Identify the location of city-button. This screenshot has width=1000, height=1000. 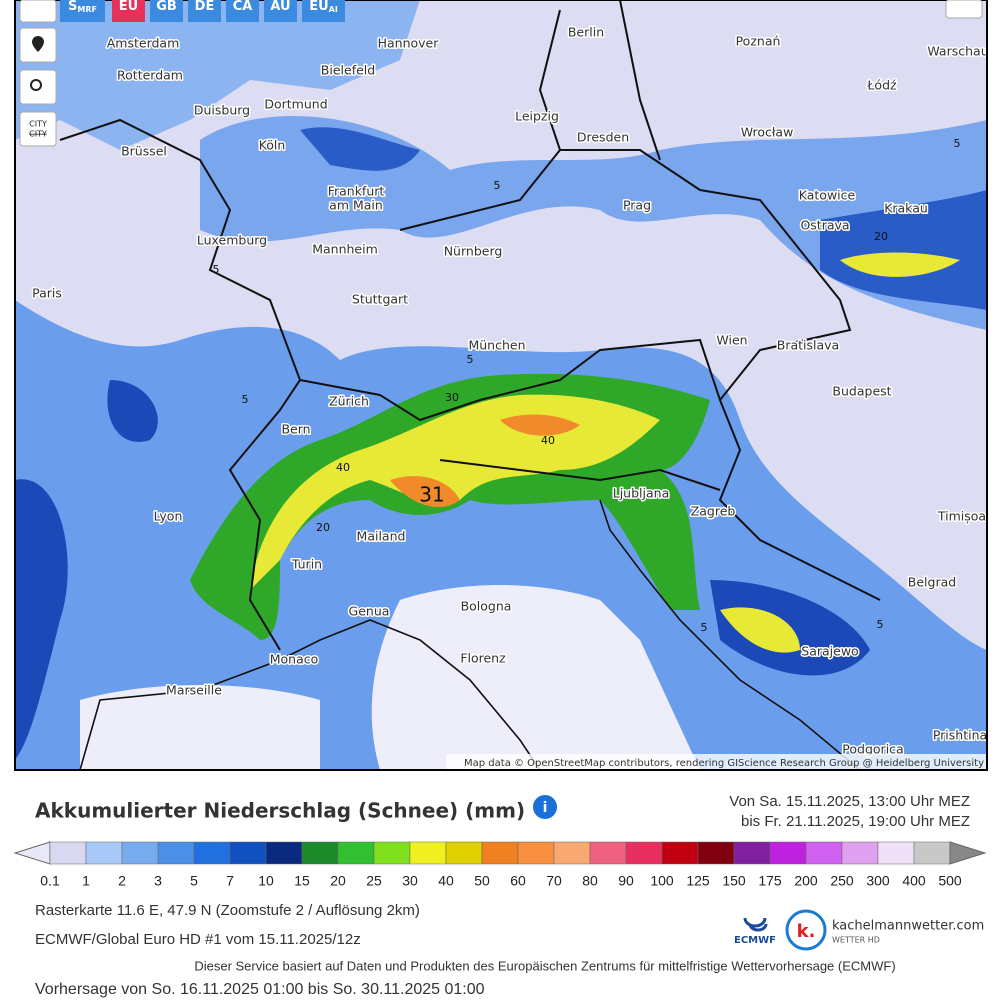
(38, 129).